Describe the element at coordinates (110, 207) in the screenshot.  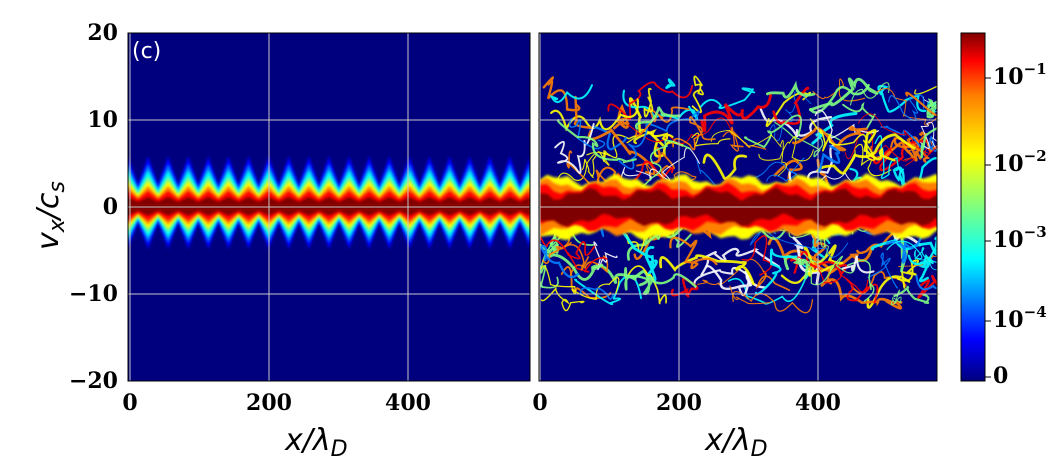
I see `y-tick-0: 0` at that location.